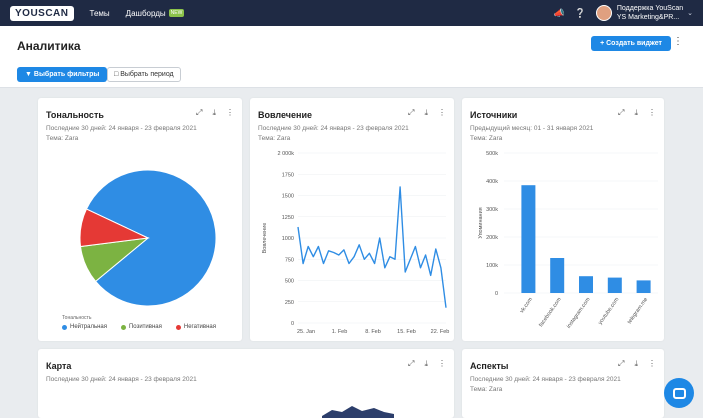 The width and height of the screenshot is (703, 418). I want to click on y-axis-label: Вовлечение, so click(265, 238).